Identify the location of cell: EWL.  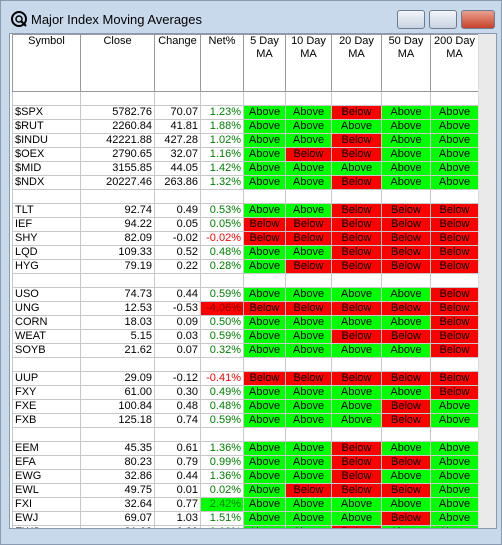
(46, 490).